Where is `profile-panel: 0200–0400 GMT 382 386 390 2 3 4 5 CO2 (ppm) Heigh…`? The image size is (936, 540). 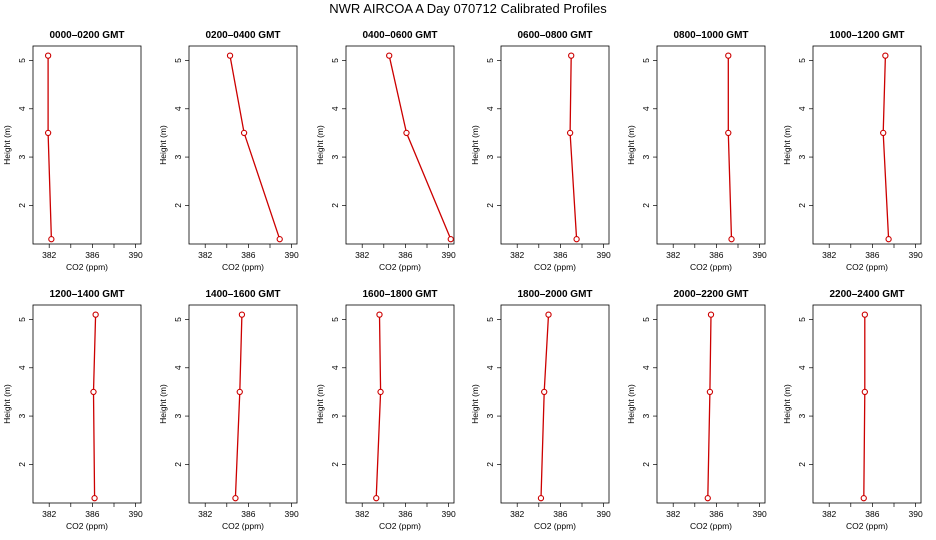
profile-panel: 0200–0400 GMT 382 386 390 2 3 4 5 CO2 (ppm) Heigh… is located at coordinates (228, 151).